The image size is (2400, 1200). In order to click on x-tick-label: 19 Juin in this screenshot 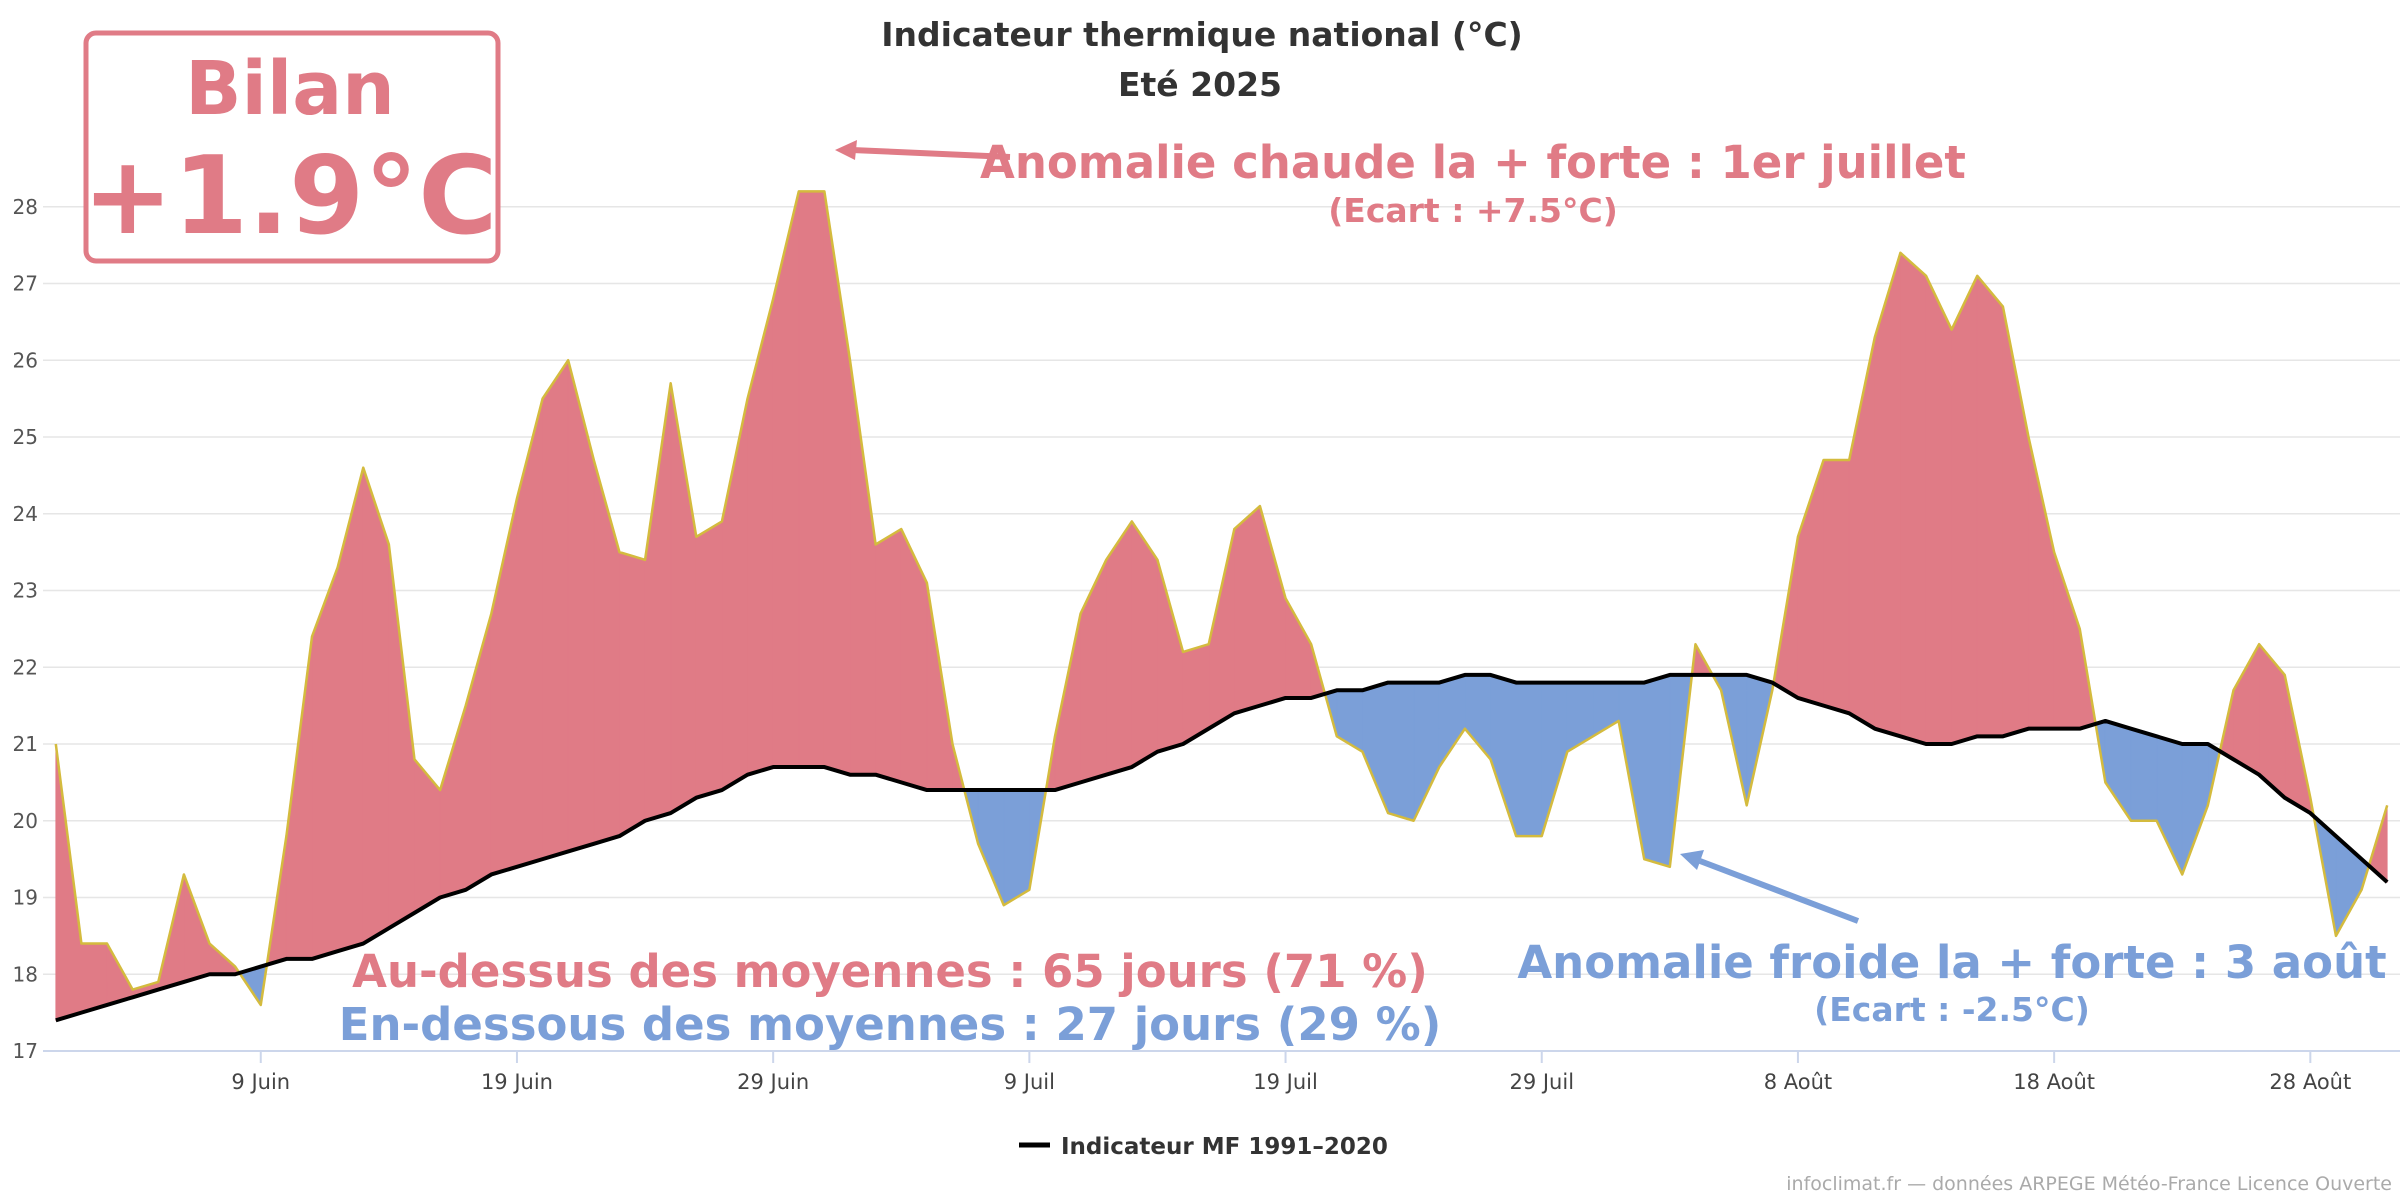, I will do `click(517, 1082)`.